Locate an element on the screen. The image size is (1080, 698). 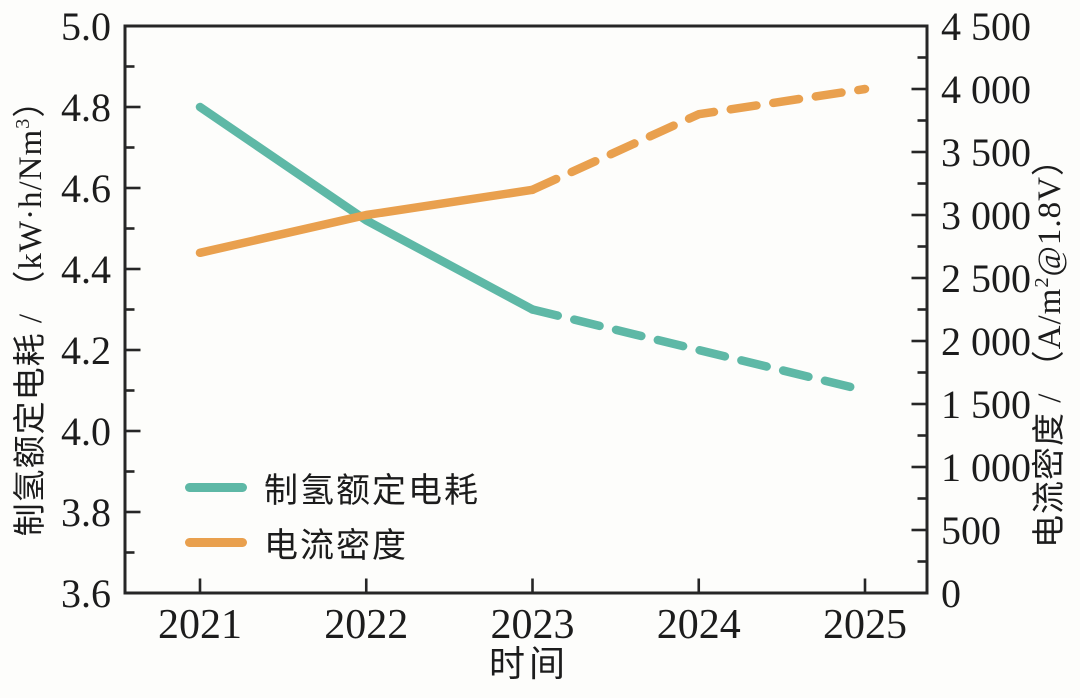
legend-item-consumption: 制氢额定电耗 is located at coordinates (332, 487).